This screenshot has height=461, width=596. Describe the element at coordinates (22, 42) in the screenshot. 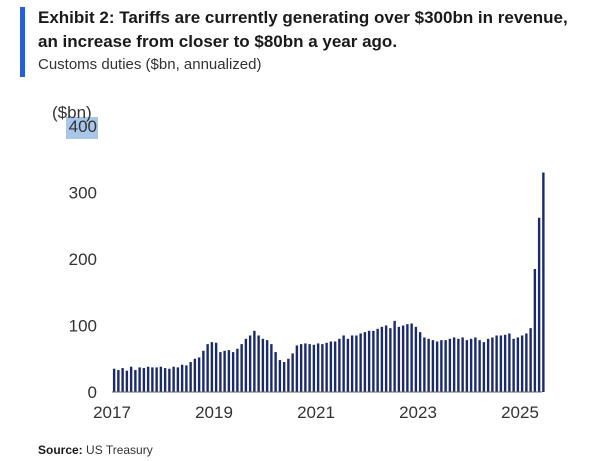

I see `title-accent-bar` at that location.